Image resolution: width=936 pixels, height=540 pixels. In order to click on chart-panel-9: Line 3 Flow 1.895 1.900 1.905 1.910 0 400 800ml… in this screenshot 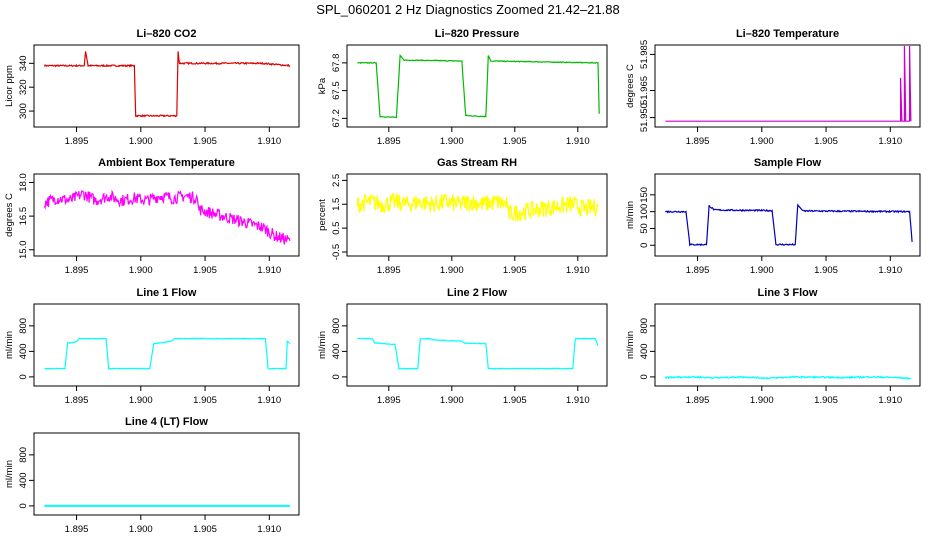, I will do `click(773, 346)`.